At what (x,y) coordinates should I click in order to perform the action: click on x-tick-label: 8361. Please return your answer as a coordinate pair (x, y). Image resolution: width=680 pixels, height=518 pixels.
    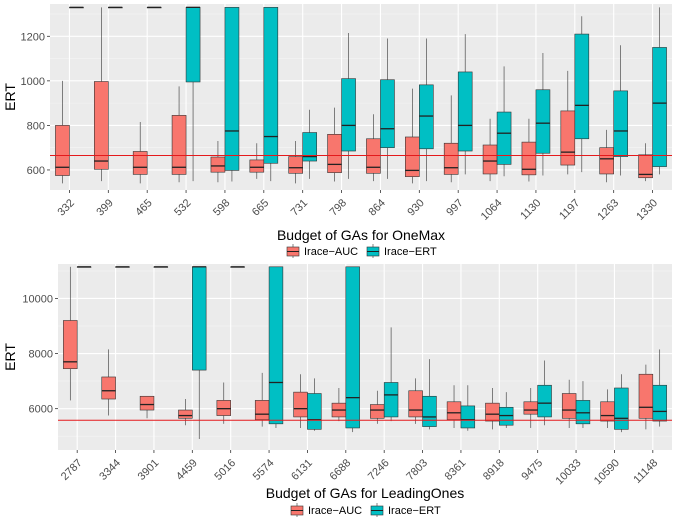
    Looking at the image, I should click on (456, 470).